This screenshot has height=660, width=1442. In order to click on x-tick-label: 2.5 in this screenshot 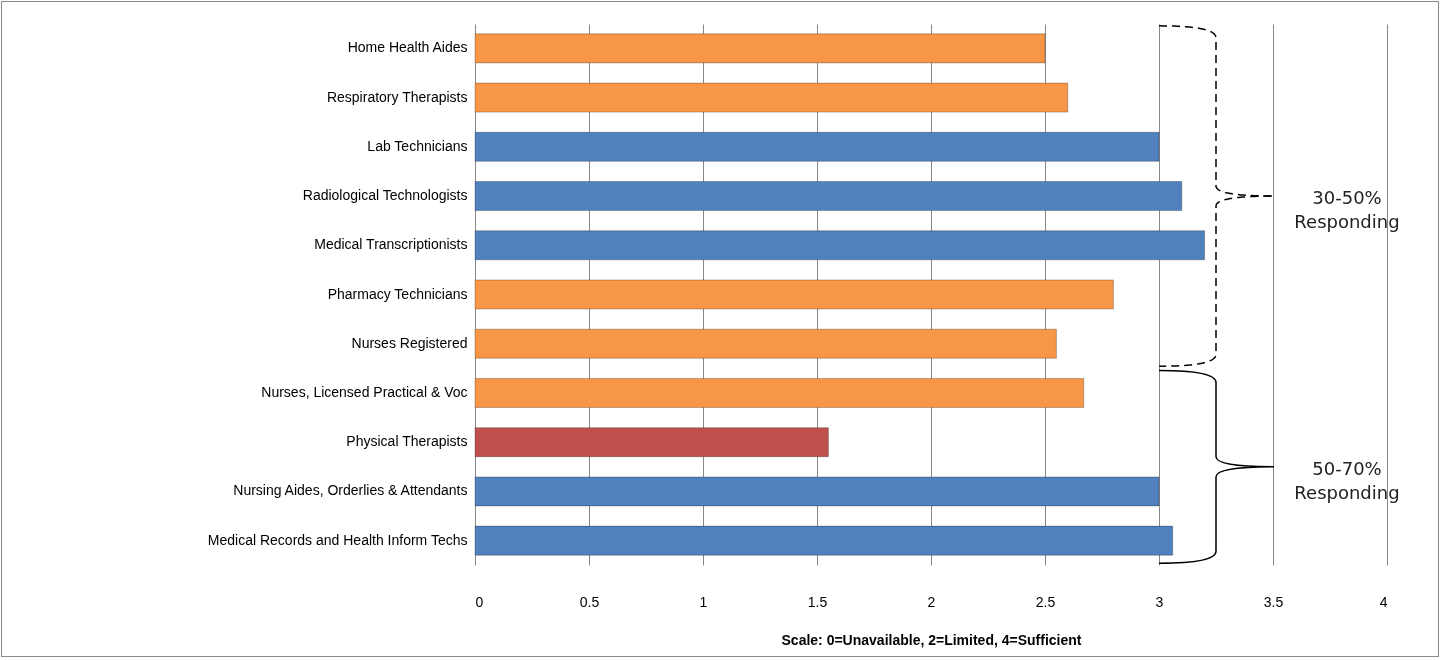, I will do `click(1045, 601)`.